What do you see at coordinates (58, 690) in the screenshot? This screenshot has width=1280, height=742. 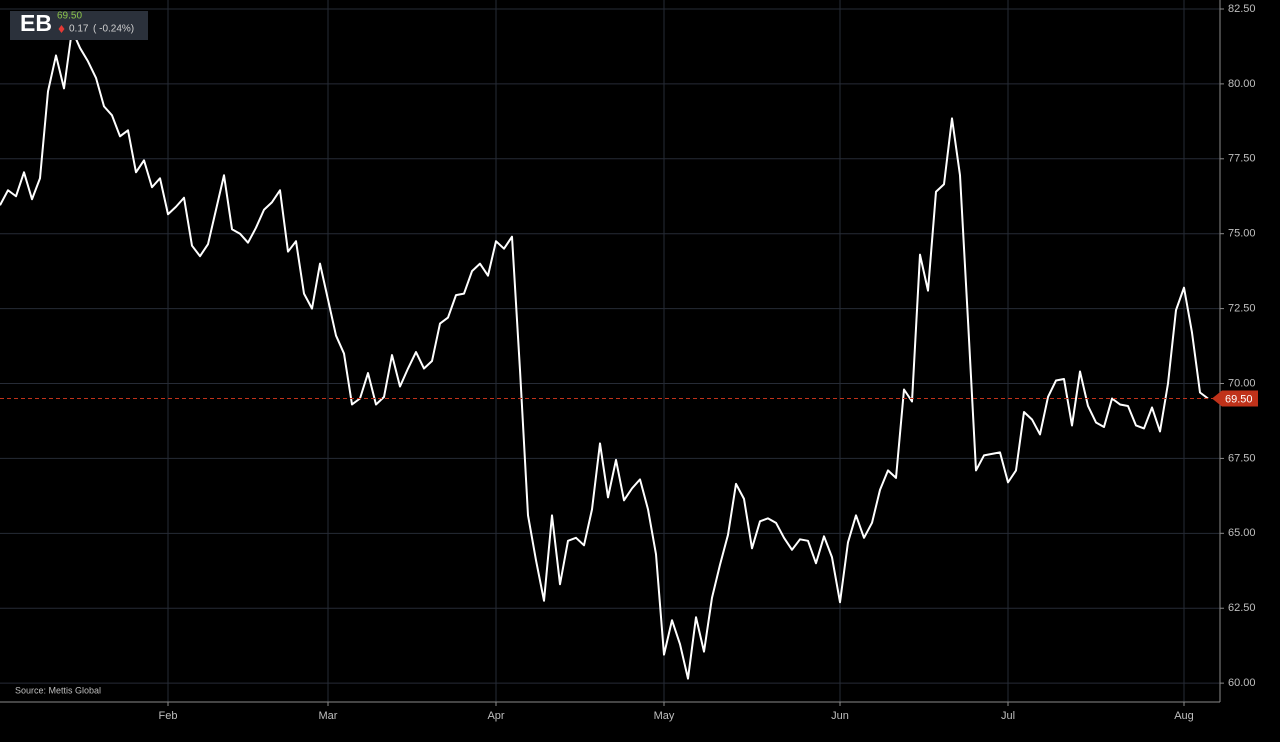 I see `source: Source: Mettis Global` at bounding box center [58, 690].